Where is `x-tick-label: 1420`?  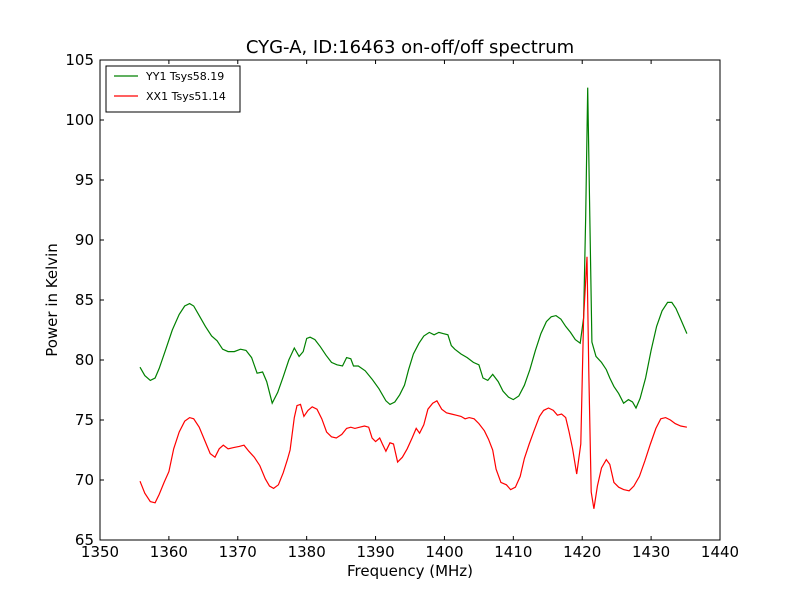 x-tick-label: 1420 is located at coordinates (582, 552).